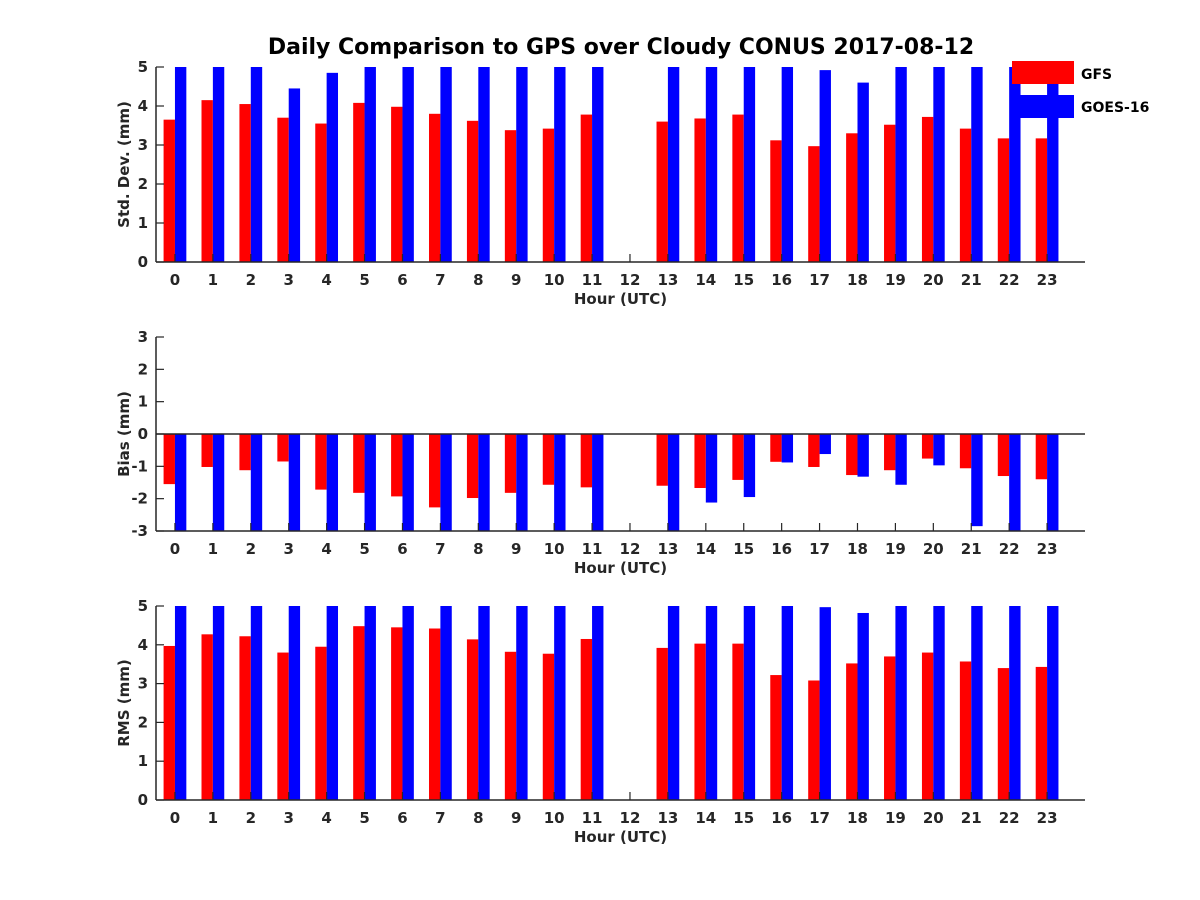 Image resolution: width=1200 pixels, height=900 pixels. What do you see at coordinates (139, 466) in the screenshot?
I see `y-tick-label: -1` at bounding box center [139, 466].